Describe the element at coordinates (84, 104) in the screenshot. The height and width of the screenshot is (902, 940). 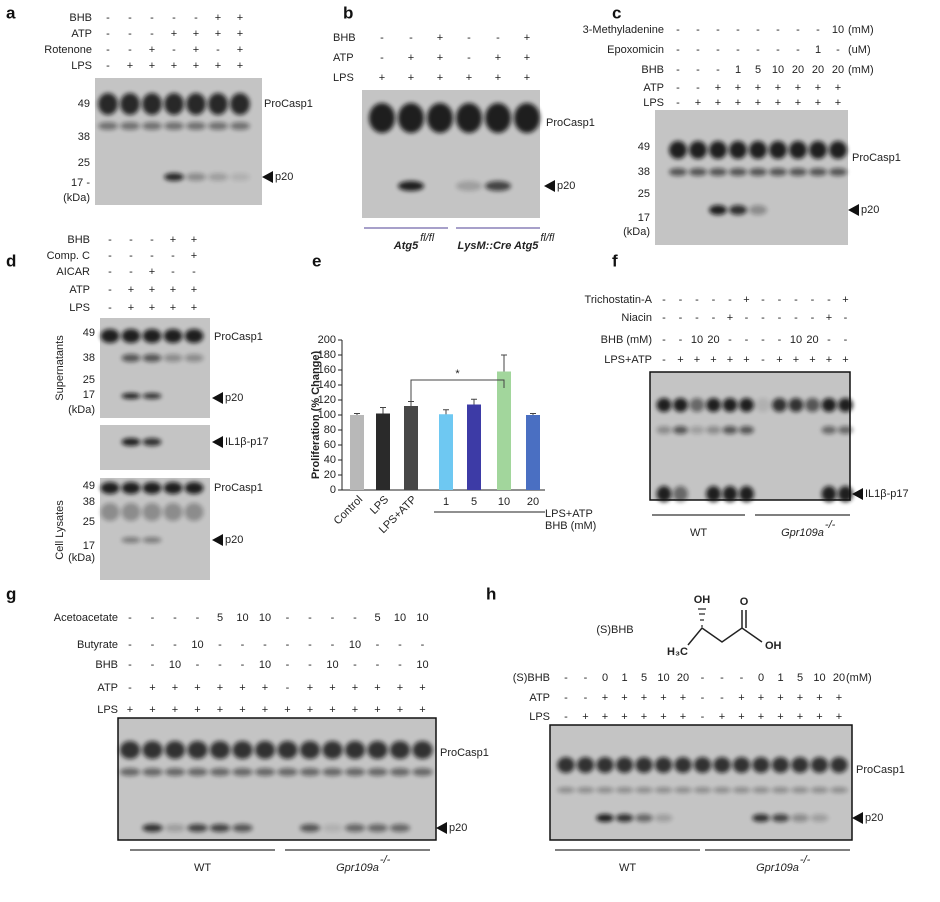
I see `mw-marker: 49` at that location.